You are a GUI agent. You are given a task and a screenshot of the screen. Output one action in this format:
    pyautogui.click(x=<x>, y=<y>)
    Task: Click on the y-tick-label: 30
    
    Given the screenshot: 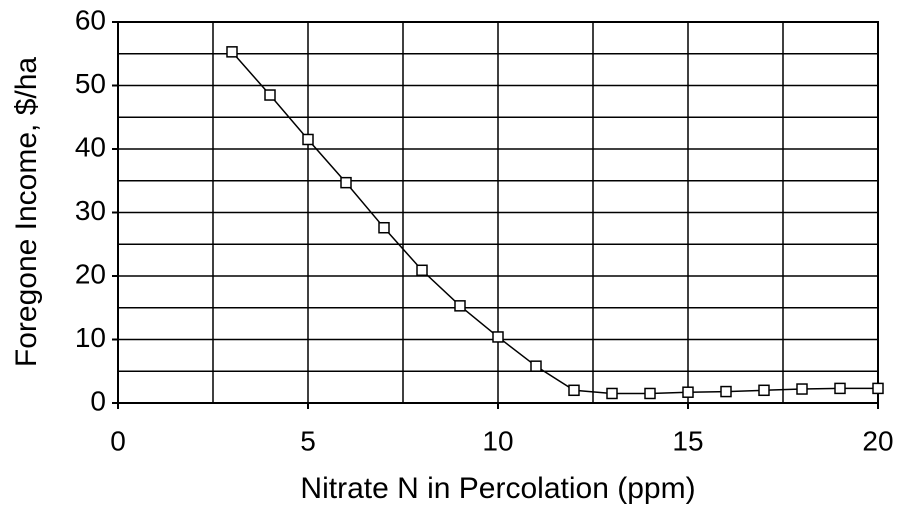 What is the action you would take?
    pyautogui.click(x=90, y=210)
    